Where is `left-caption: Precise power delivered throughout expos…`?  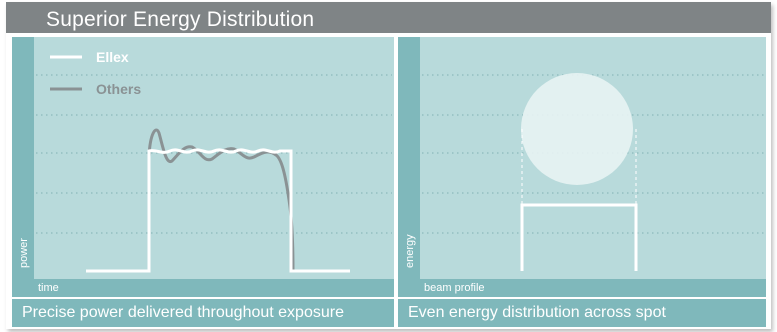 left-caption: Precise power delivered throughout expos… is located at coordinates (183, 312).